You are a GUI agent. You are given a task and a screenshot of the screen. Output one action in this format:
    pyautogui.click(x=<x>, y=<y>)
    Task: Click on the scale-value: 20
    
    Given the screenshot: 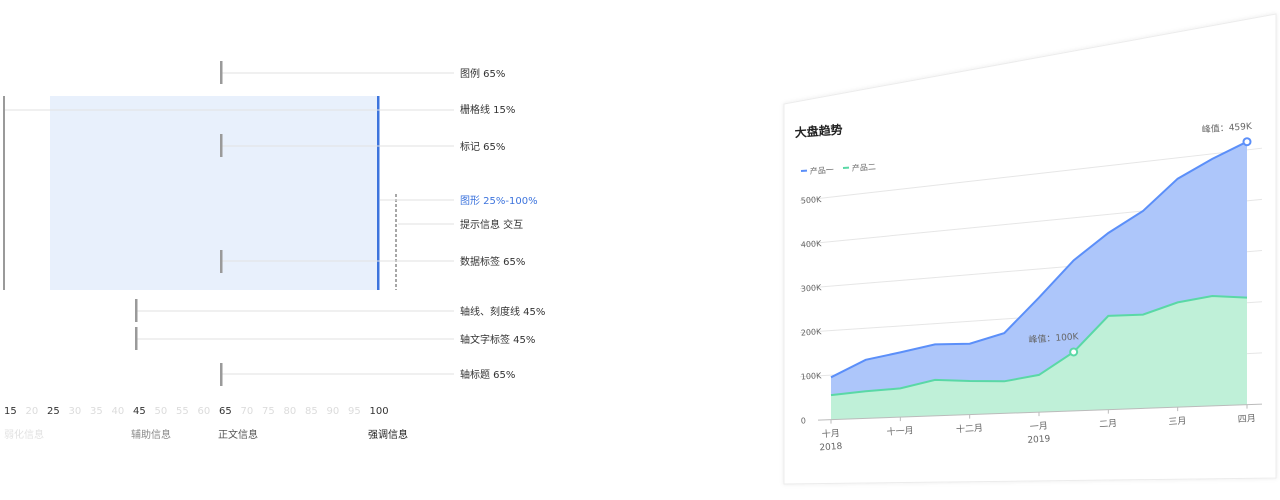 What is the action you would take?
    pyautogui.click(x=32, y=411)
    